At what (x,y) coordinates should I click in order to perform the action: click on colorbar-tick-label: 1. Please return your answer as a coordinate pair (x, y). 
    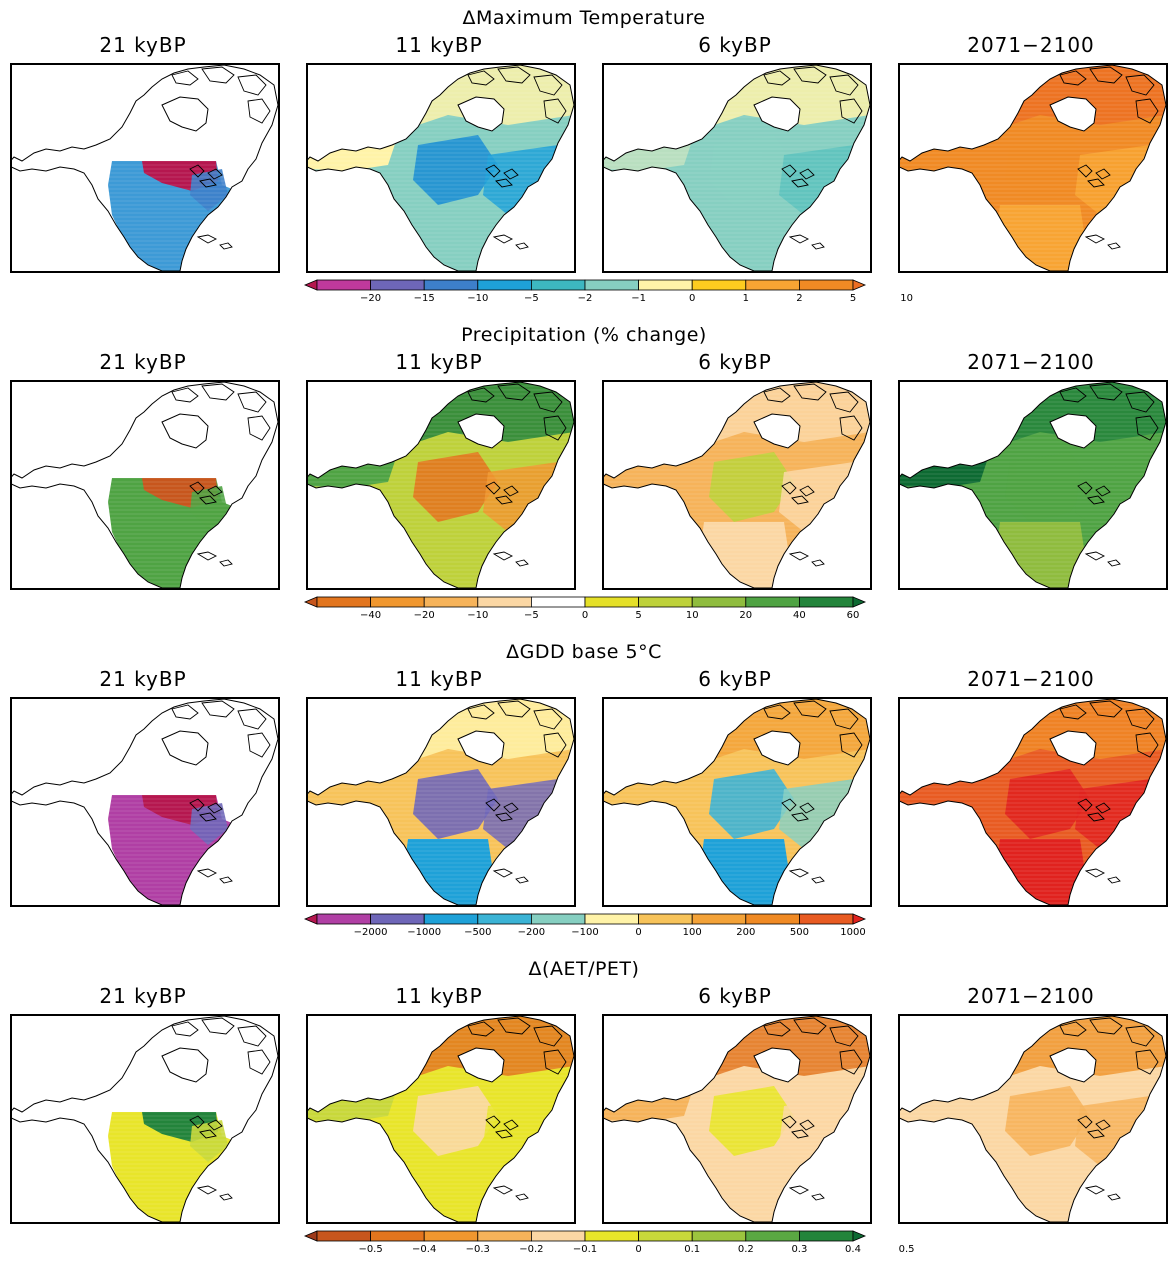
    Looking at the image, I should click on (746, 298).